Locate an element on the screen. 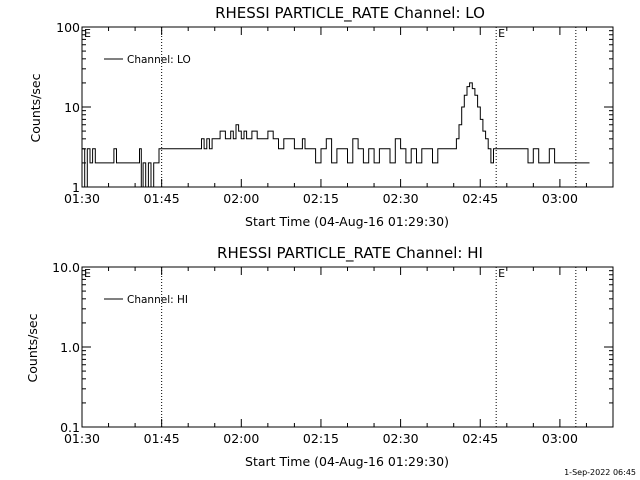  x-axis-label-lo: Start Time (04-Aug-16 01:29:30) is located at coordinates (347, 221).